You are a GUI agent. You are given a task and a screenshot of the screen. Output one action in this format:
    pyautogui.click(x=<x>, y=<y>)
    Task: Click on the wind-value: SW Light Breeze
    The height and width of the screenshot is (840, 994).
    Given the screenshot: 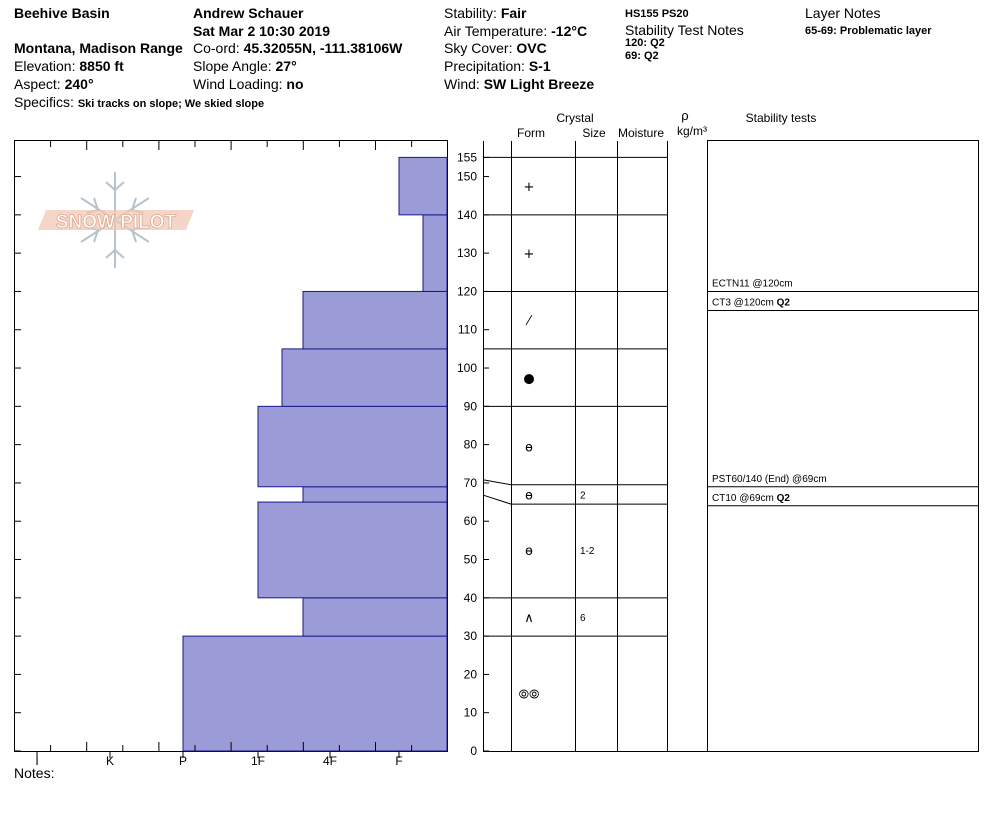 What is the action you would take?
    pyautogui.click(x=539, y=84)
    